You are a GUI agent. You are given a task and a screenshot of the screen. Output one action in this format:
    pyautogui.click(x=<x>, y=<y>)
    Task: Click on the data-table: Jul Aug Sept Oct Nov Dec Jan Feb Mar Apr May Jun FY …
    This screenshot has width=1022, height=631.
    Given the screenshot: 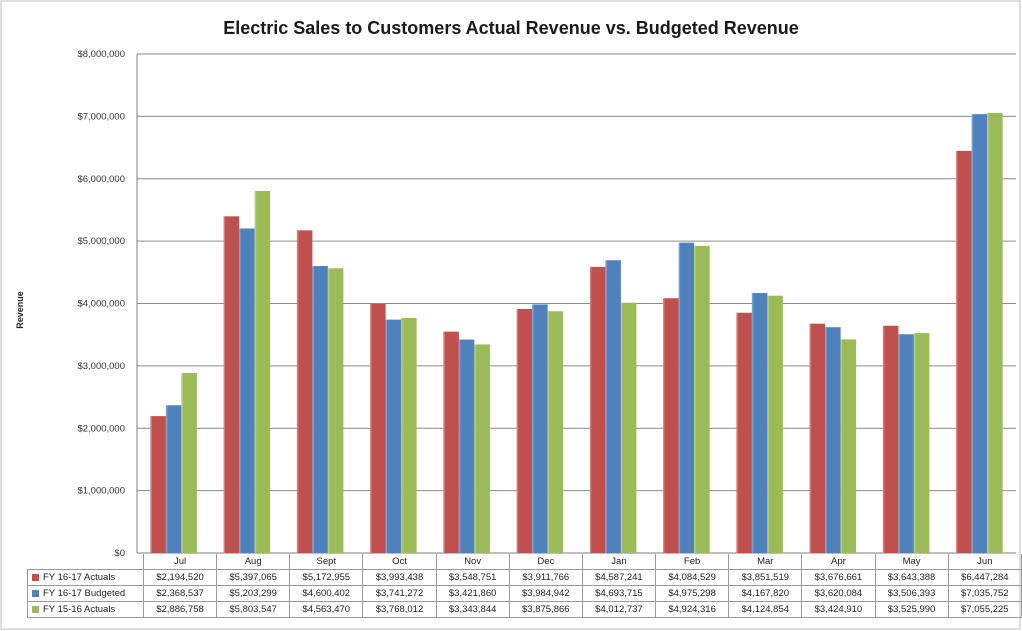 What is the action you would take?
    pyautogui.click(x=524, y=586)
    